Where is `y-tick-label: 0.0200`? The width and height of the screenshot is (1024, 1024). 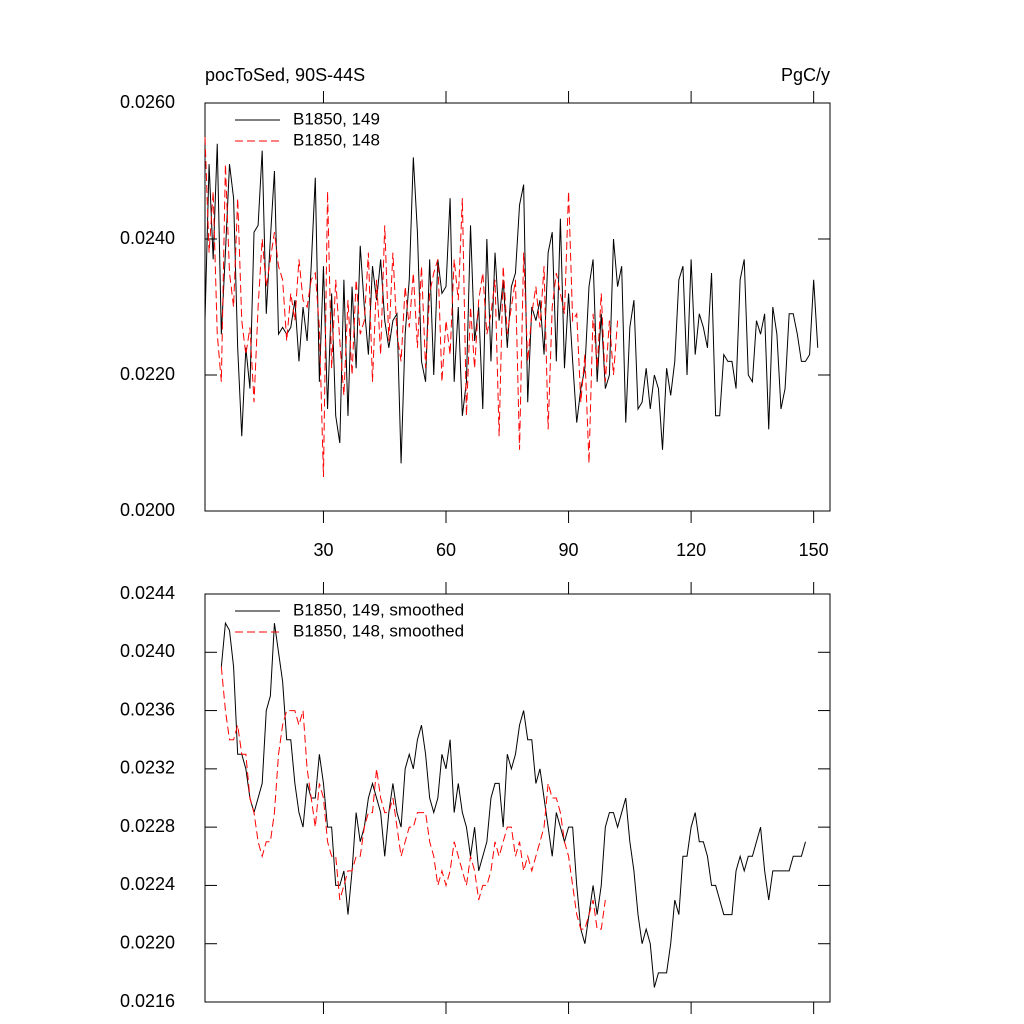 y-tick-label: 0.0200 is located at coordinates (147, 510).